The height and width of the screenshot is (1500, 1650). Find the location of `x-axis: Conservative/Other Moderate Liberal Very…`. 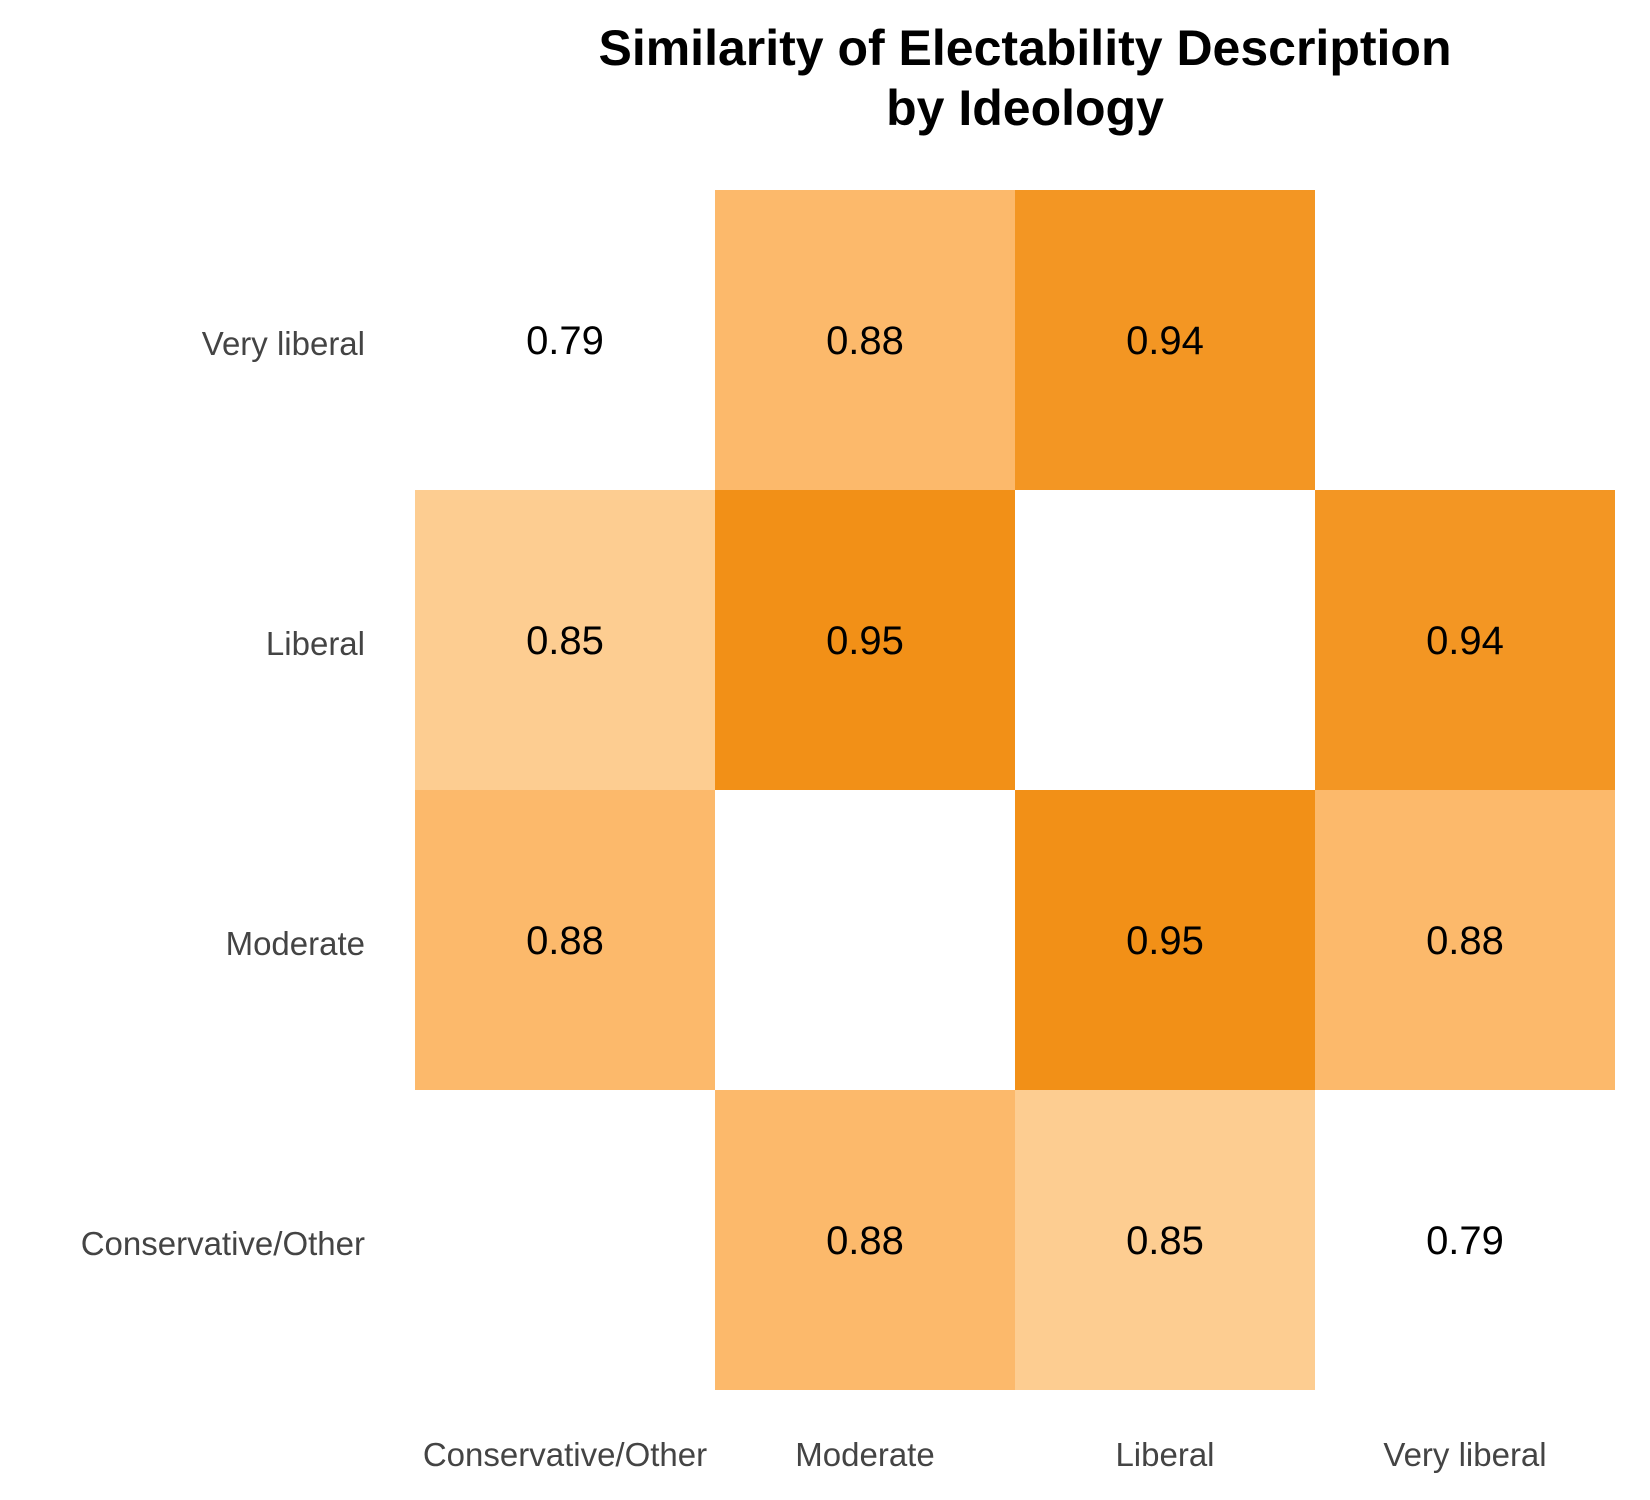

x-axis: Conservative/Other Moderate Liberal Very… is located at coordinates (985, 1454).